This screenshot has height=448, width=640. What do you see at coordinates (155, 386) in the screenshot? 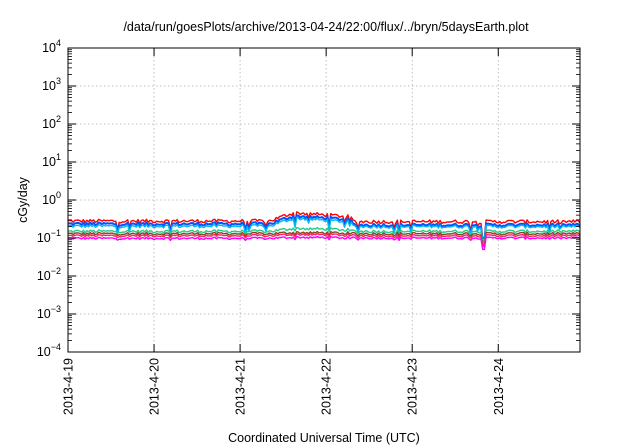
I see `x-tick-label: 2013-4-20` at bounding box center [155, 386].